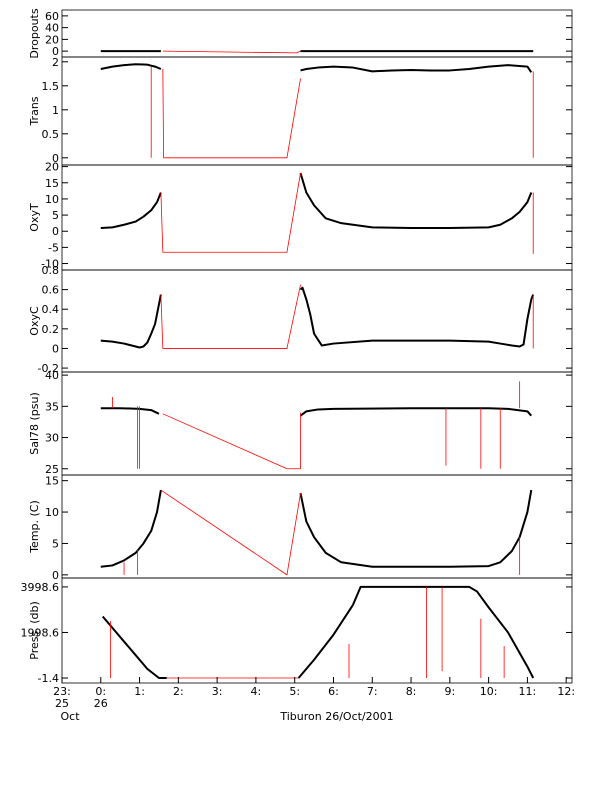  What do you see at coordinates (70, 716) in the screenshot?
I see `x-month-label: Oct` at bounding box center [70, 716].